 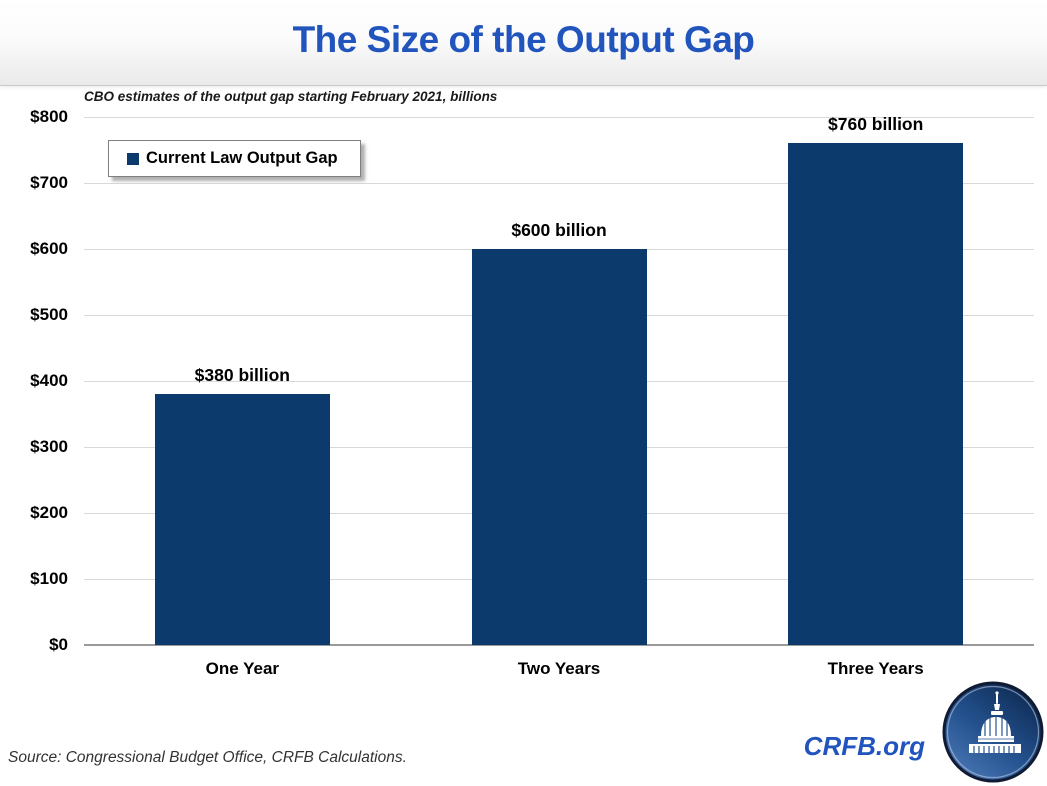 I want to click on y-tick-label: $800, so click(x=49, y=116).